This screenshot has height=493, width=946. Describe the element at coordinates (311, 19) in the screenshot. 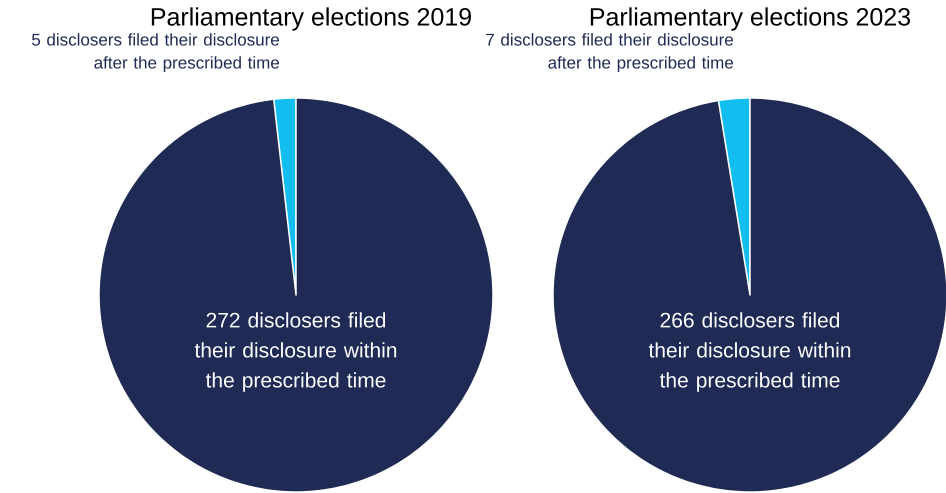

I see `chart-title: Parliamentary elections 2019` at that location.